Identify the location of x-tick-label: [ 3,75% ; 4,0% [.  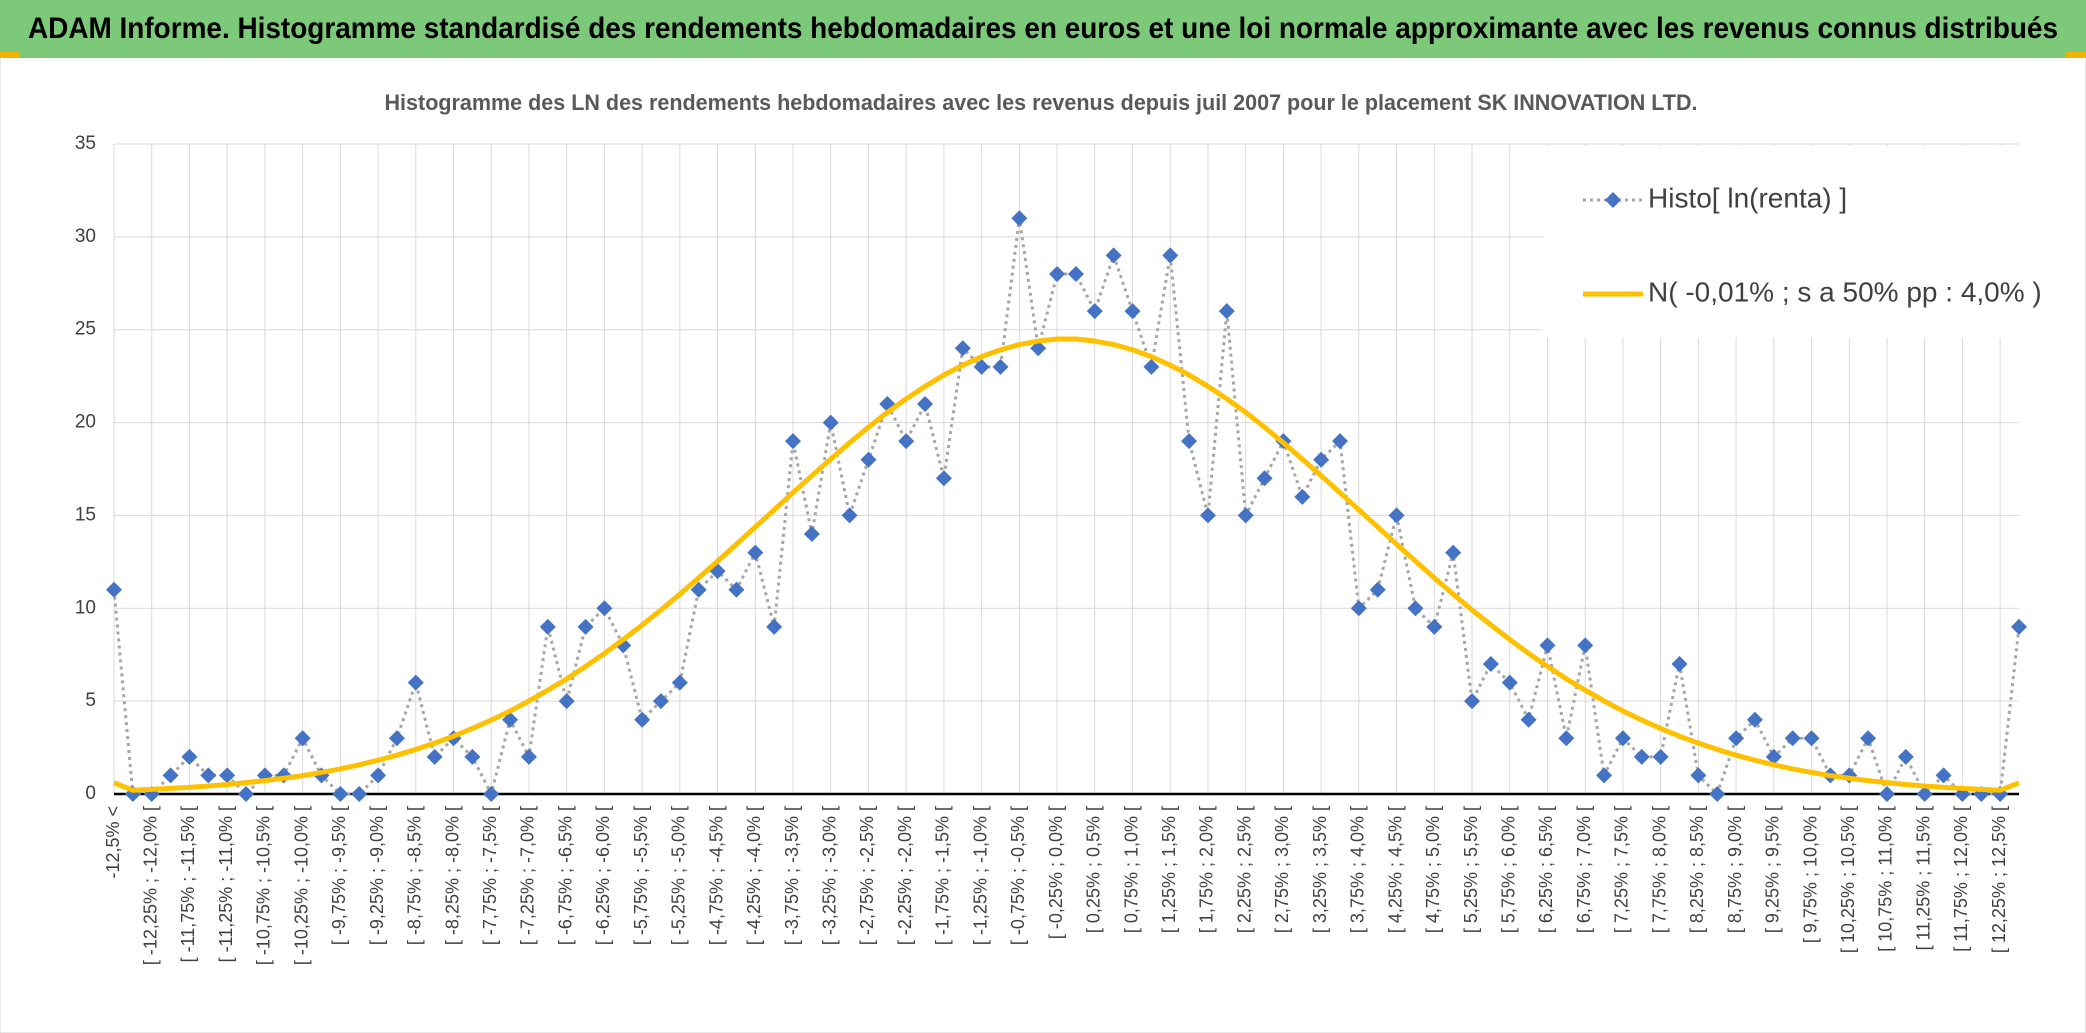
(1358, 869).